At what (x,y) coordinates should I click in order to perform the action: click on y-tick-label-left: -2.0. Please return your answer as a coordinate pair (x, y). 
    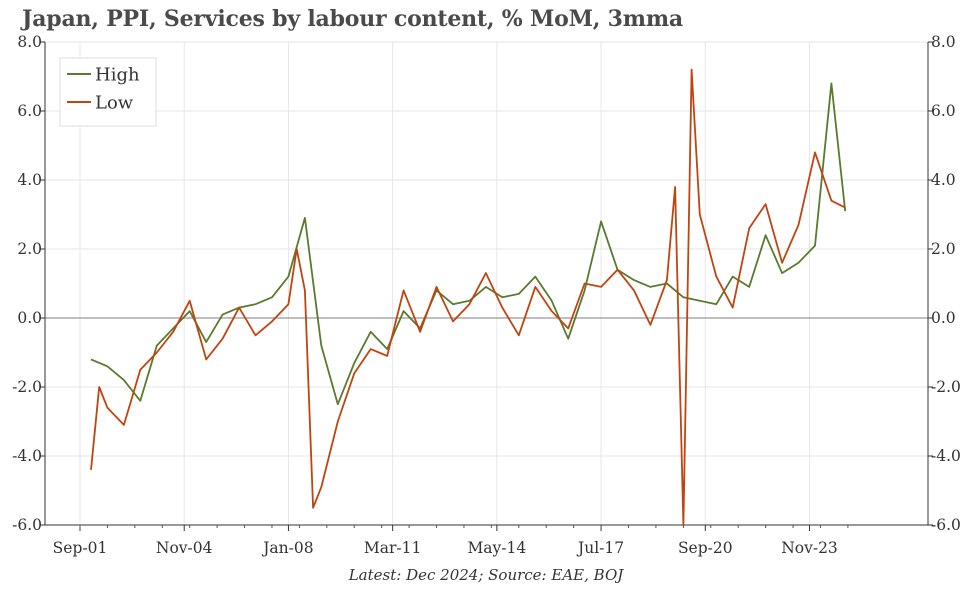
    Looking at the image, I should click on (27, 387).